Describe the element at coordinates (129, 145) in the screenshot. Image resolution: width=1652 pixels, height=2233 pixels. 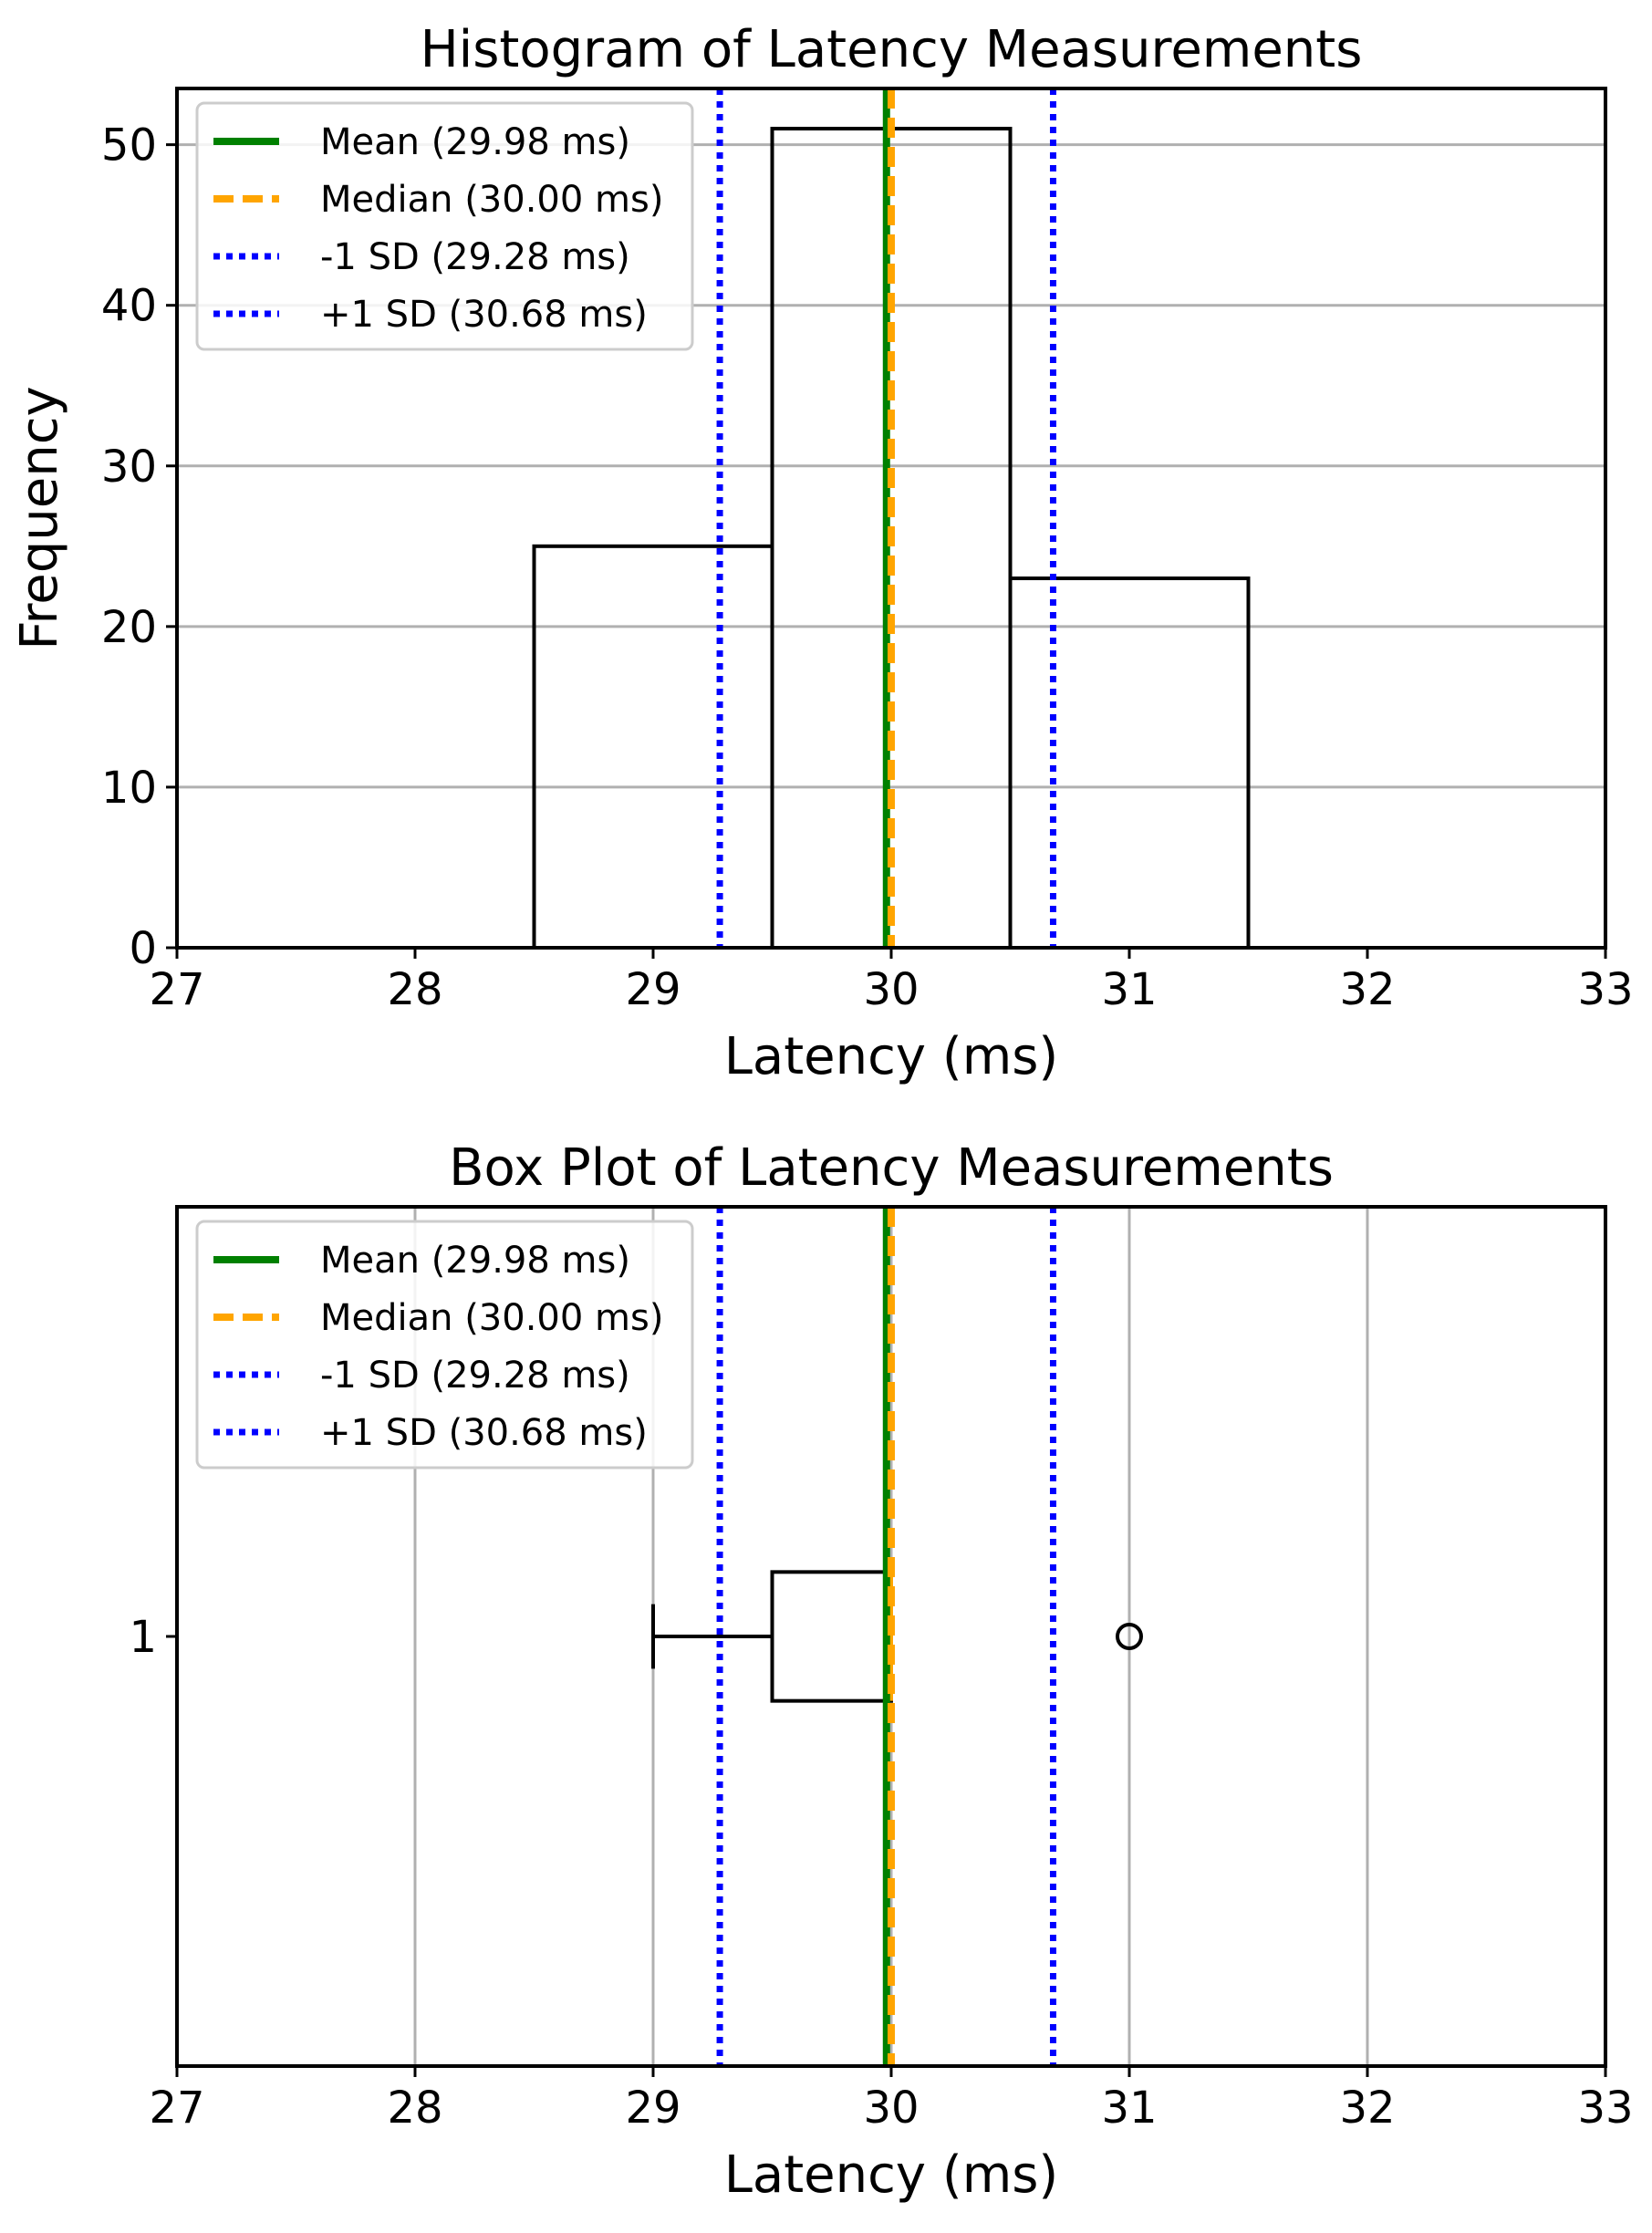
I see `y-tick-label: 50` at that location.